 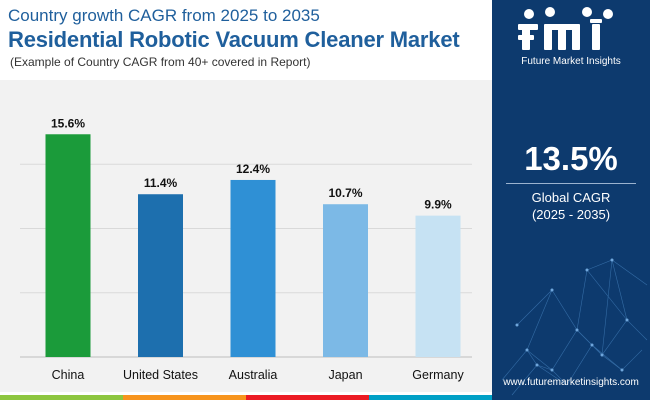 What do you see at coordinates (571, 214) in the screenshot?
I see `global-cagr-period: (2025 - 2035)` at bounding box center [571, 214].